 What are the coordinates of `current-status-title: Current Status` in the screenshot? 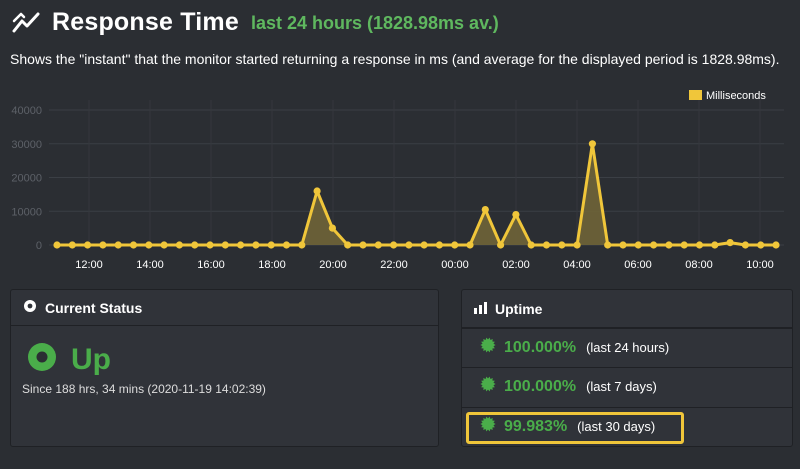 It's located at (94, 307).